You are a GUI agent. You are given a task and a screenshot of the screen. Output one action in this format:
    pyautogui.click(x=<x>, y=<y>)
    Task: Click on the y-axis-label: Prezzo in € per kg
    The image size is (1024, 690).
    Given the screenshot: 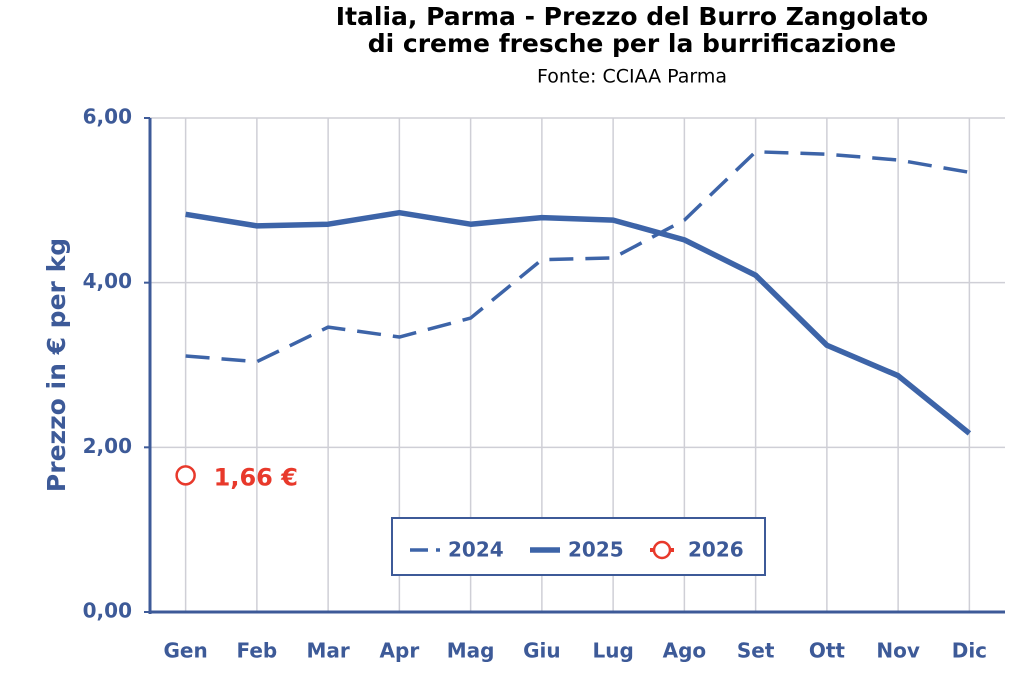 What is the action you would take?
    pyautogui.click(x=56, y=365)
    